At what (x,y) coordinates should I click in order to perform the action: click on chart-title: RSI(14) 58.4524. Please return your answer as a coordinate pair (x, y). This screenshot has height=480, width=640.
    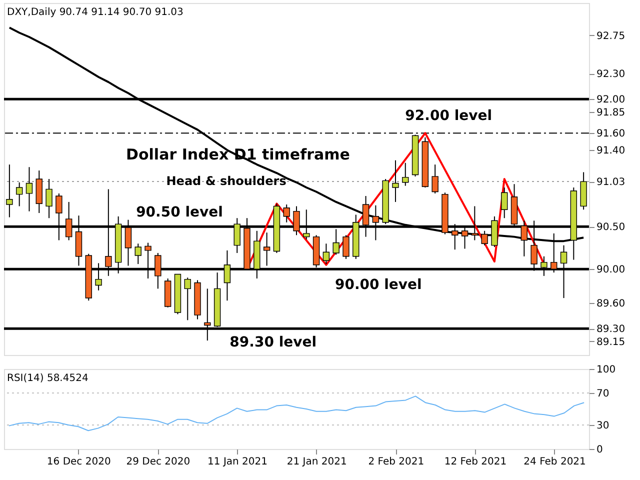
    Looking at the image, I should click on (47, 378).